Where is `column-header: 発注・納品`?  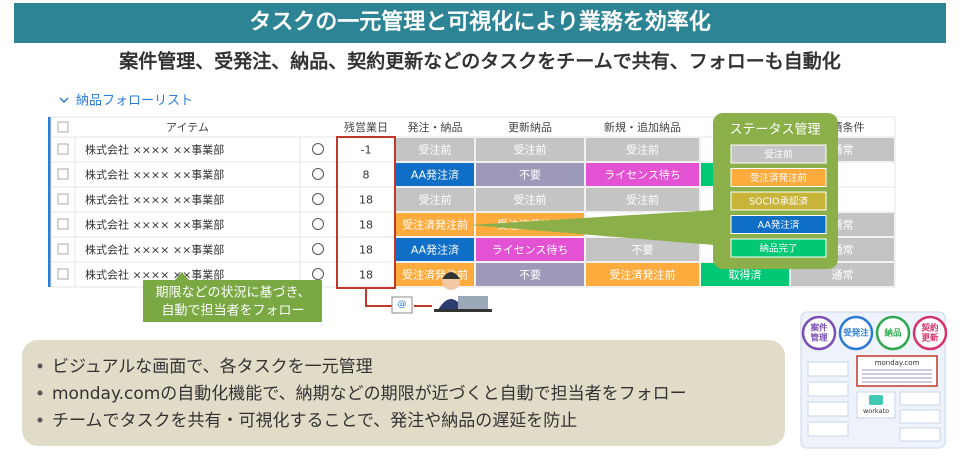 column-header: 発注・納品 is located at coordinates (435, 127).